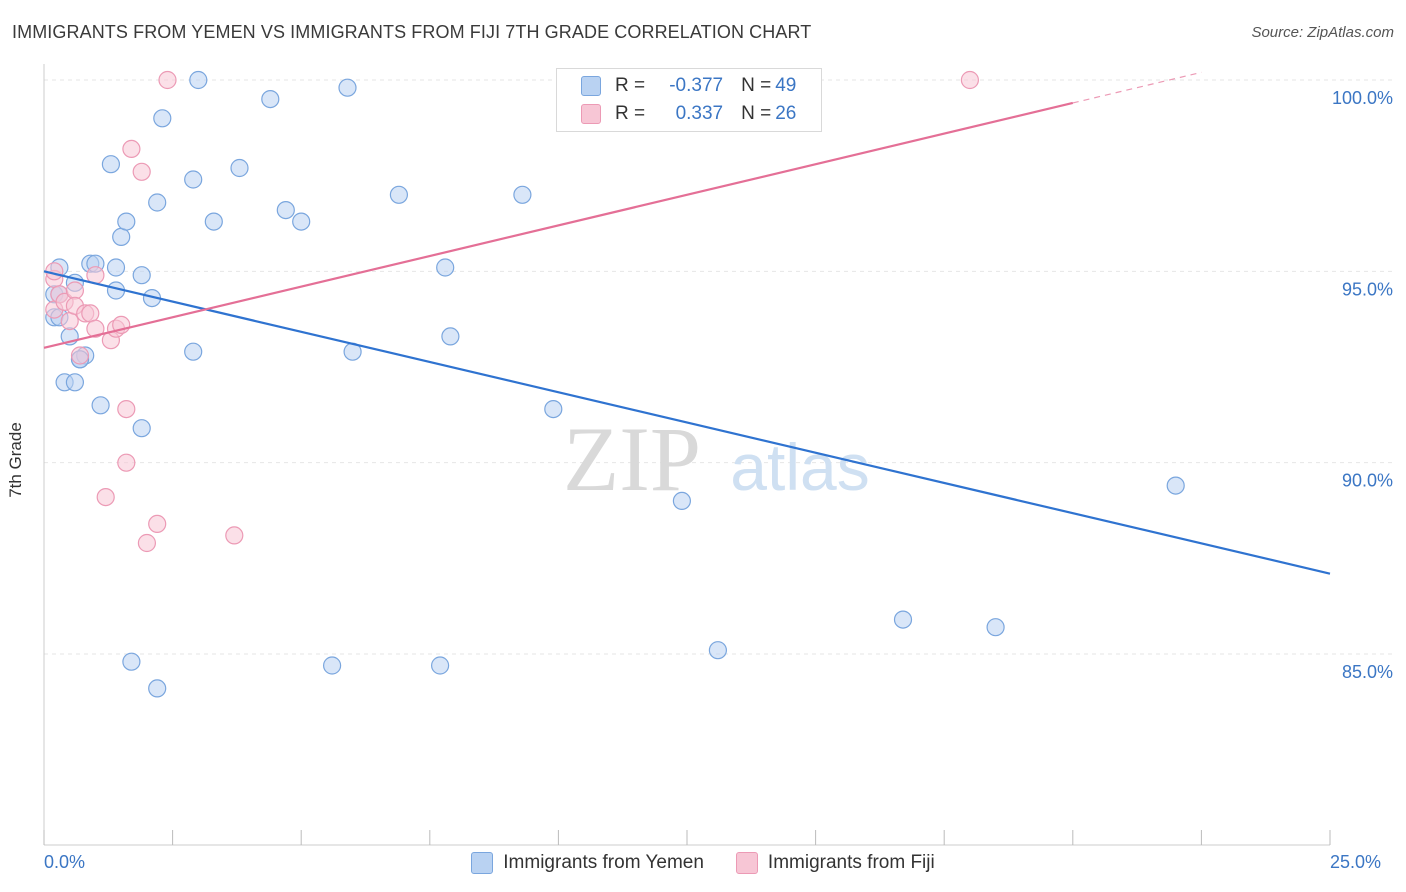 The height and width of the screenshot is (892, 1406). What do you see at coordinates (799, 467) in the screenshot?
I see `watermark-atlas: atlas` at bounding box center [799, 467].